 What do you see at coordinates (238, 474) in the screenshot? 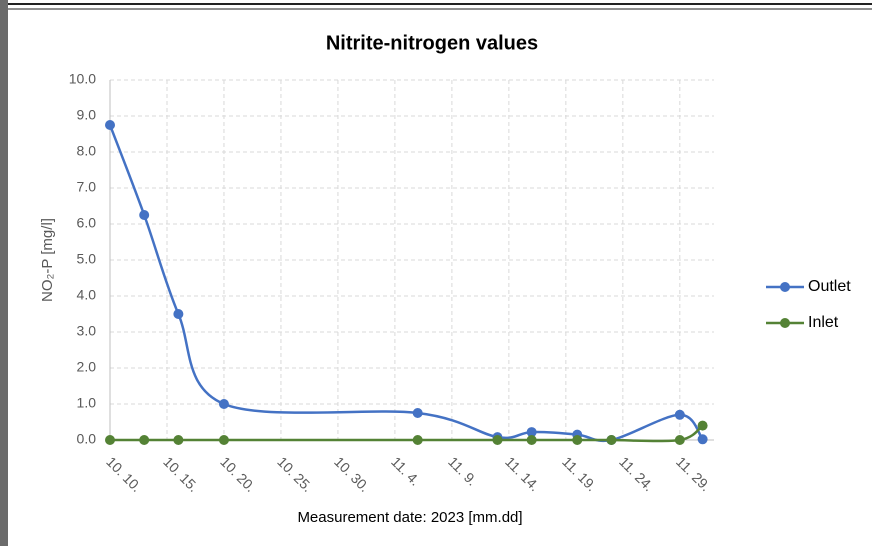
I see `x-tick-label: 10. 20.` at bounding box center [238, 474].